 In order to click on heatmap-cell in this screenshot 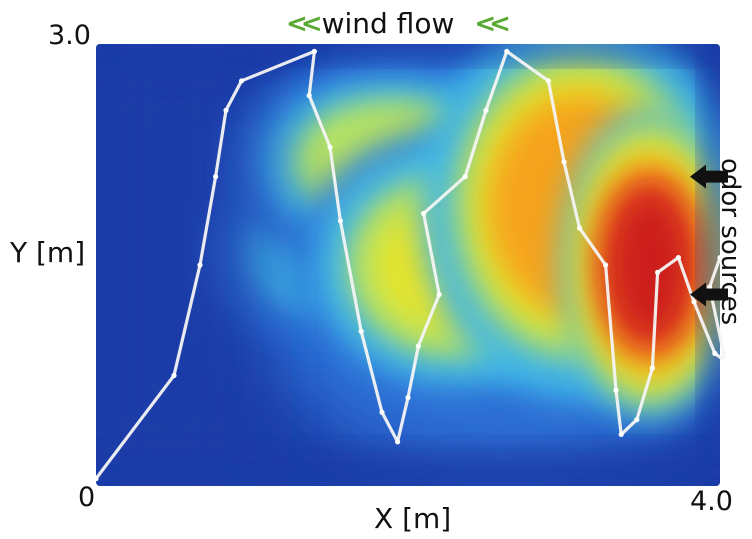, I will do `click(649, 265)`.